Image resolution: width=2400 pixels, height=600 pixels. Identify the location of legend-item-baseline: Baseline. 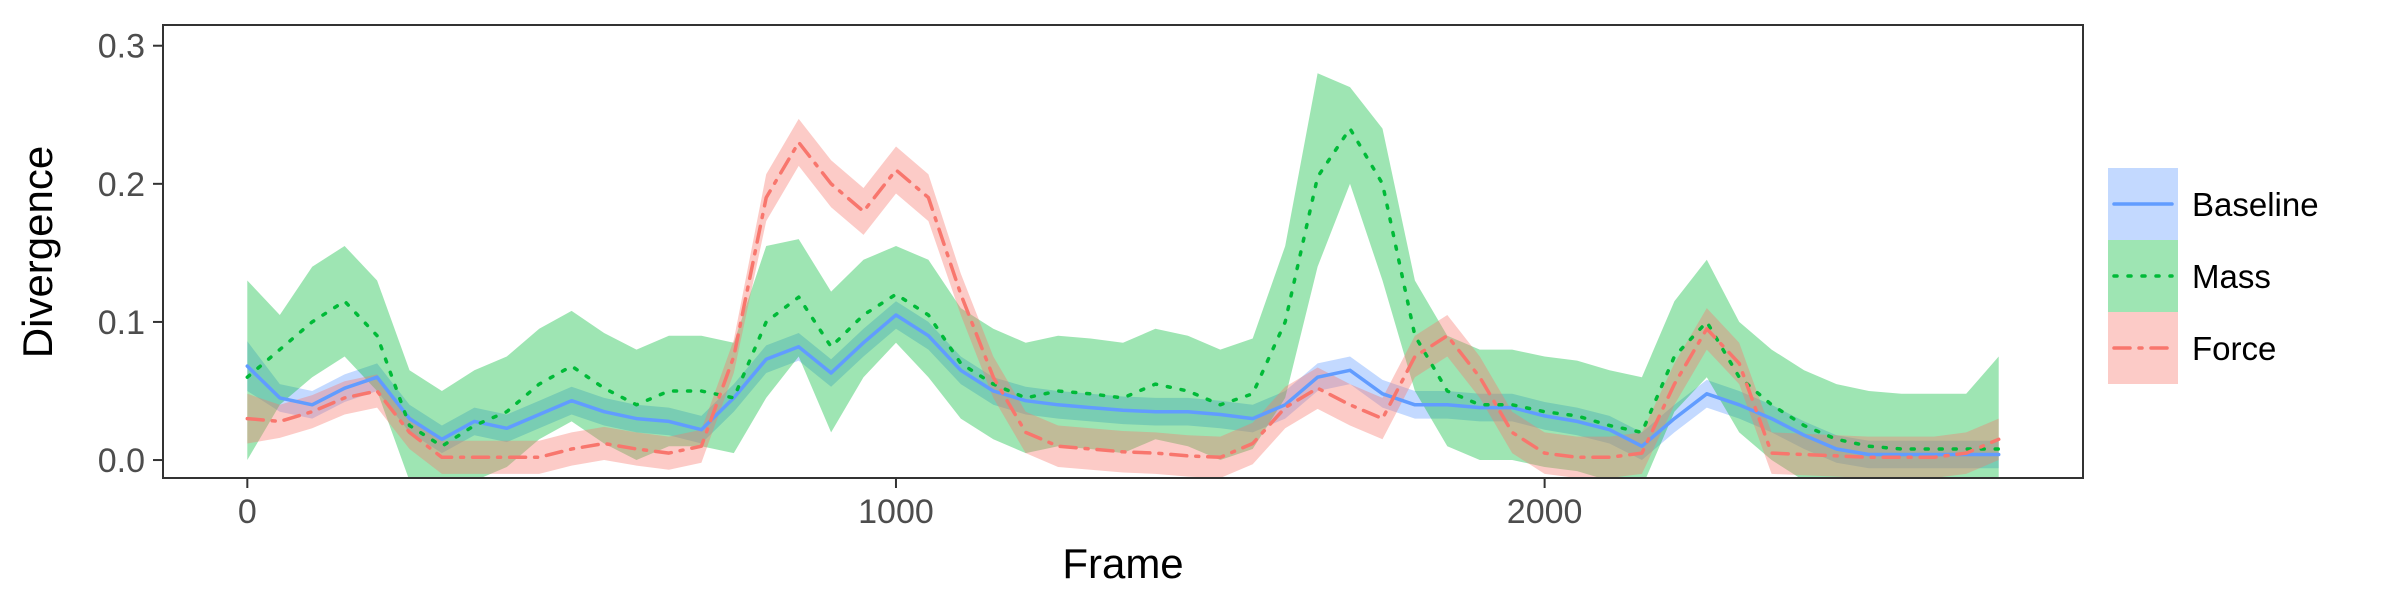
(2213, 204).